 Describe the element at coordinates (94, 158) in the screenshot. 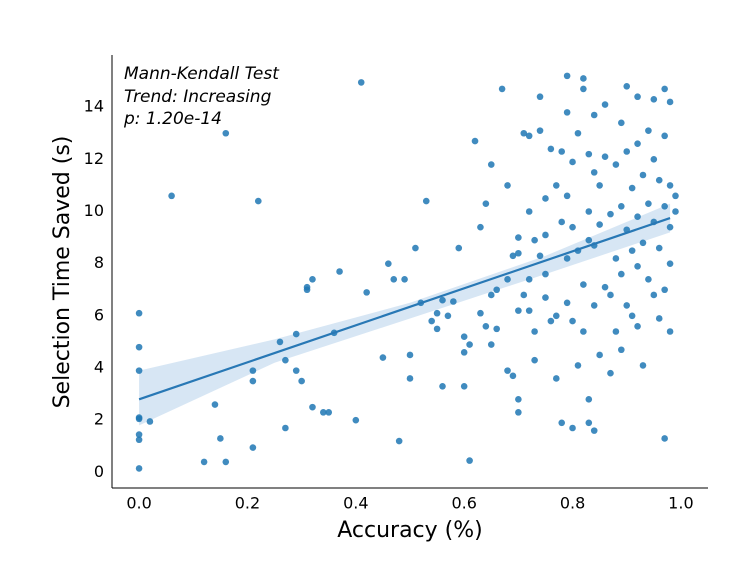

I see `y-tick-label: 12` at that location.